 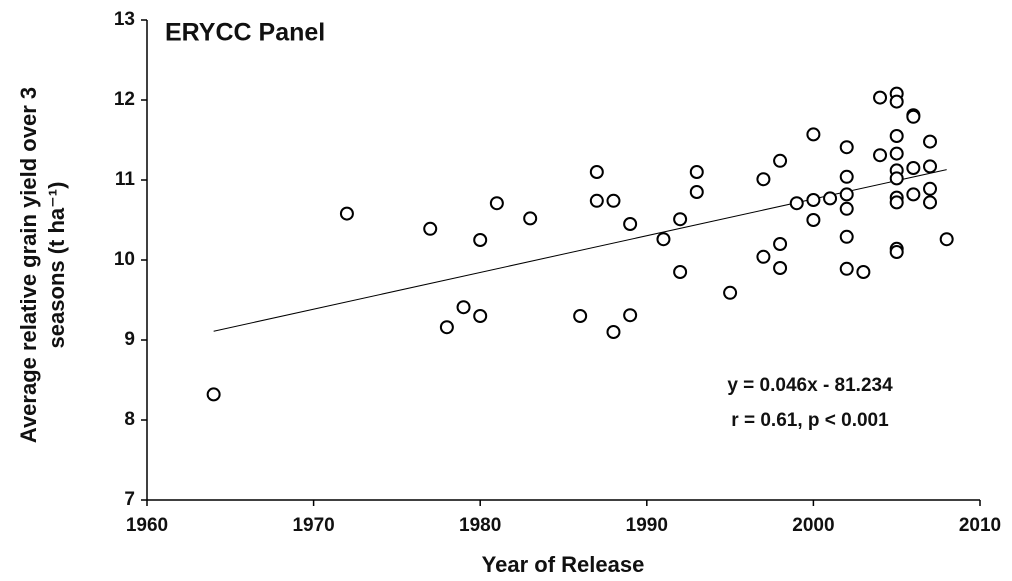 I want to click on y-axis-label: Average relative grain yield over 3, so click(x=28, y=265).